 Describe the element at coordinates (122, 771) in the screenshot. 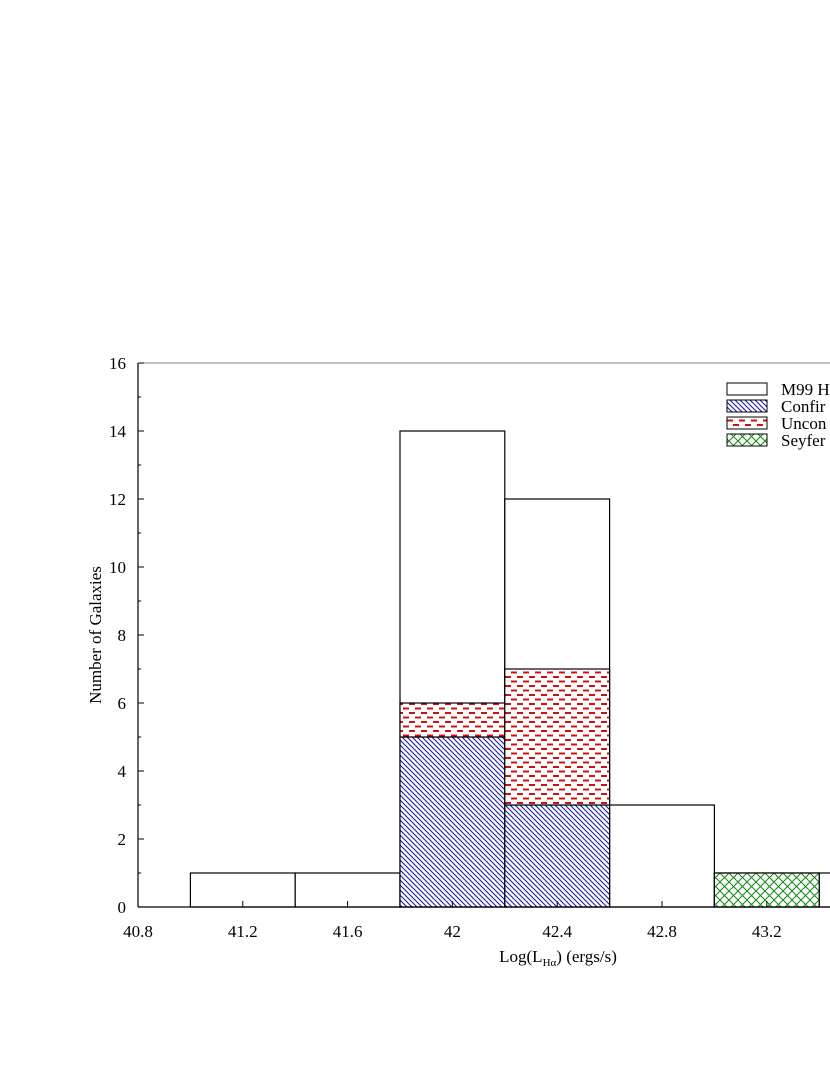

I see `y-tick-label: 4` at that location.